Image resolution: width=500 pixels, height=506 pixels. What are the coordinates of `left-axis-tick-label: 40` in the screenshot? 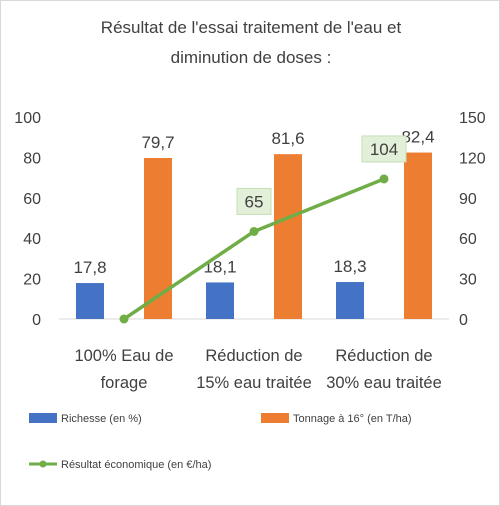 It's located at (32, 239).